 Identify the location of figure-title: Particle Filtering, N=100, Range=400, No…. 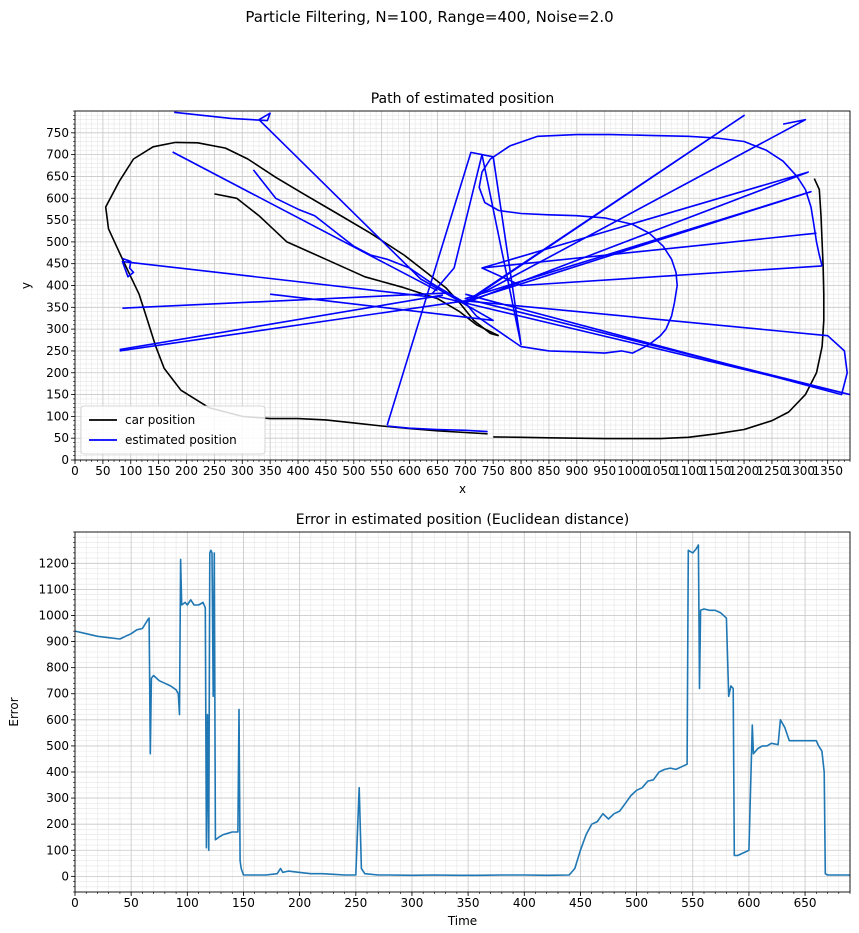
(429, 17).